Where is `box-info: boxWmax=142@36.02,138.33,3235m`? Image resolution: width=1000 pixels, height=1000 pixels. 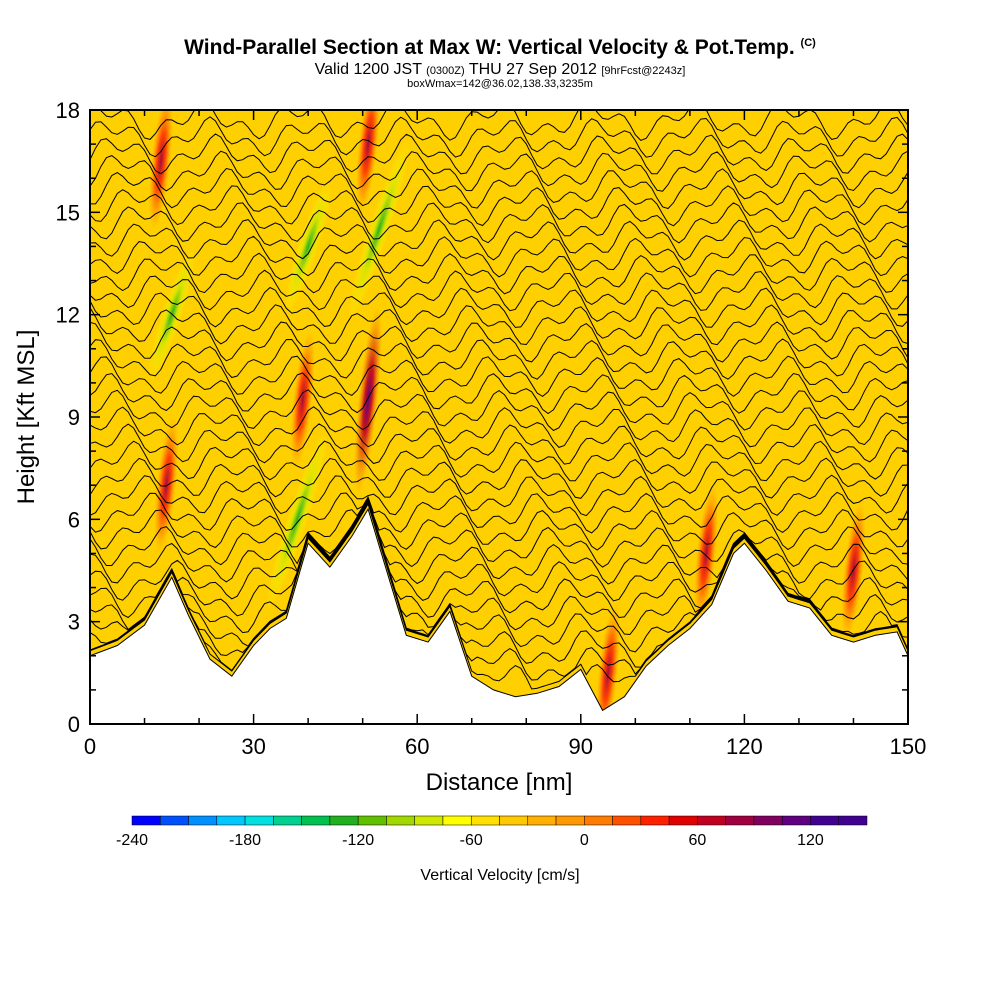 box-info: boxWmax=142@36.02,138.33,3235m is located at coordinates (500, 84).